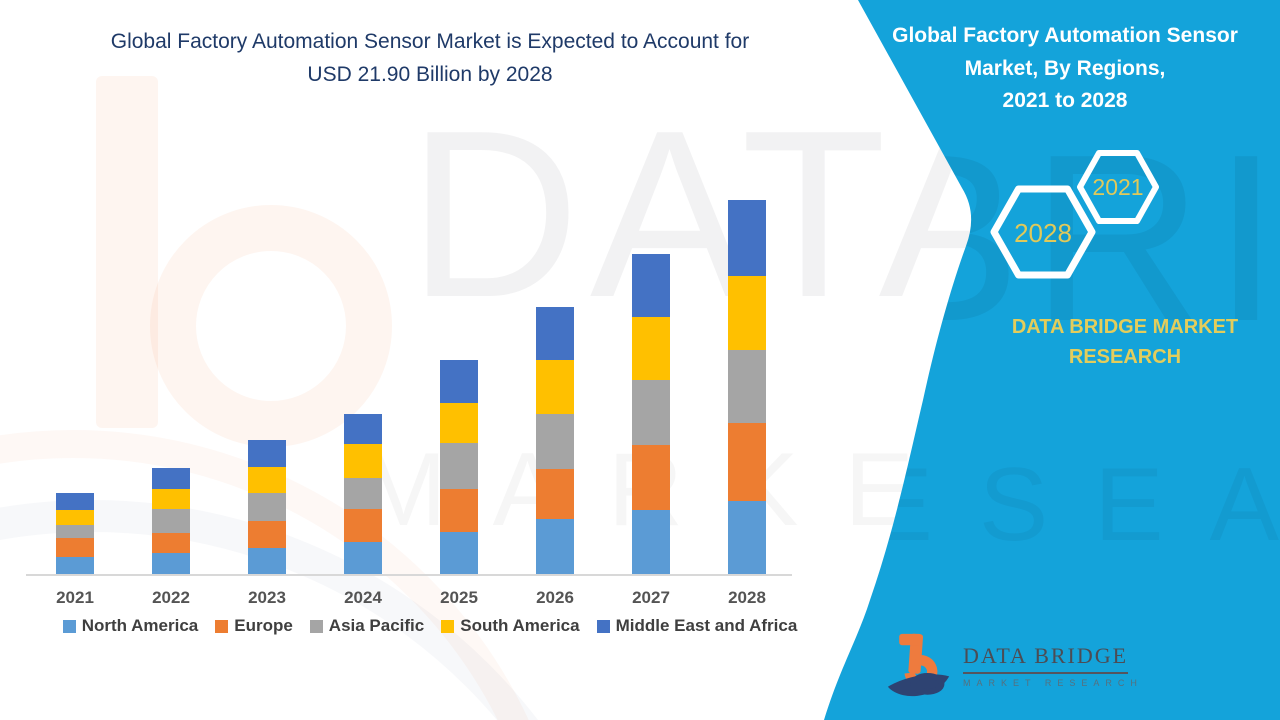  I want to click on bar-segment-2022-north-america, so click(171, 564).